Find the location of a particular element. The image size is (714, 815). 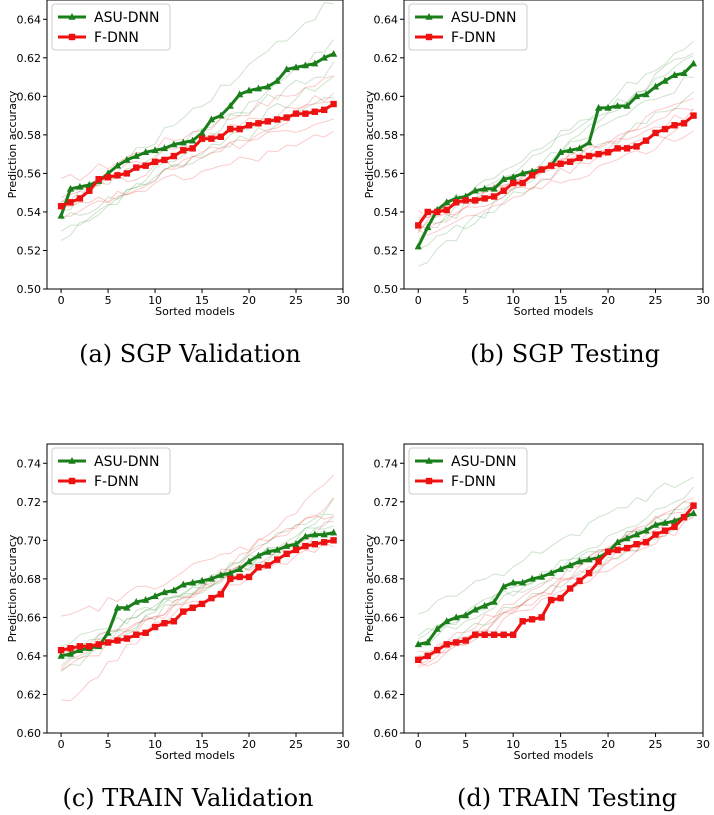

y-tick-label-c: 0.70 is located at coordinates (29, 540).